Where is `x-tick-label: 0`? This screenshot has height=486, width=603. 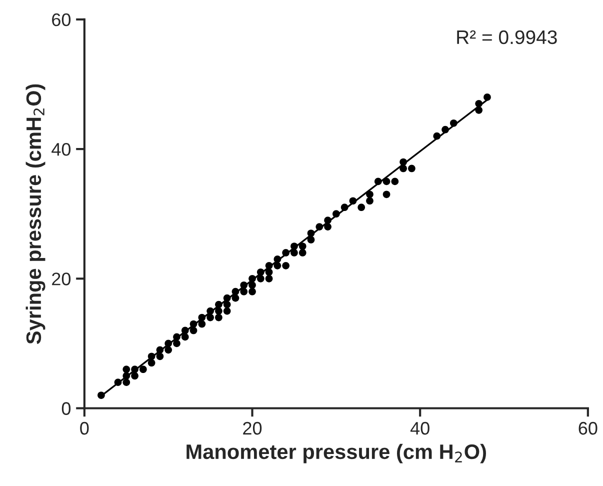
x-tick-label: 0 is located at coordinates (84, 428).